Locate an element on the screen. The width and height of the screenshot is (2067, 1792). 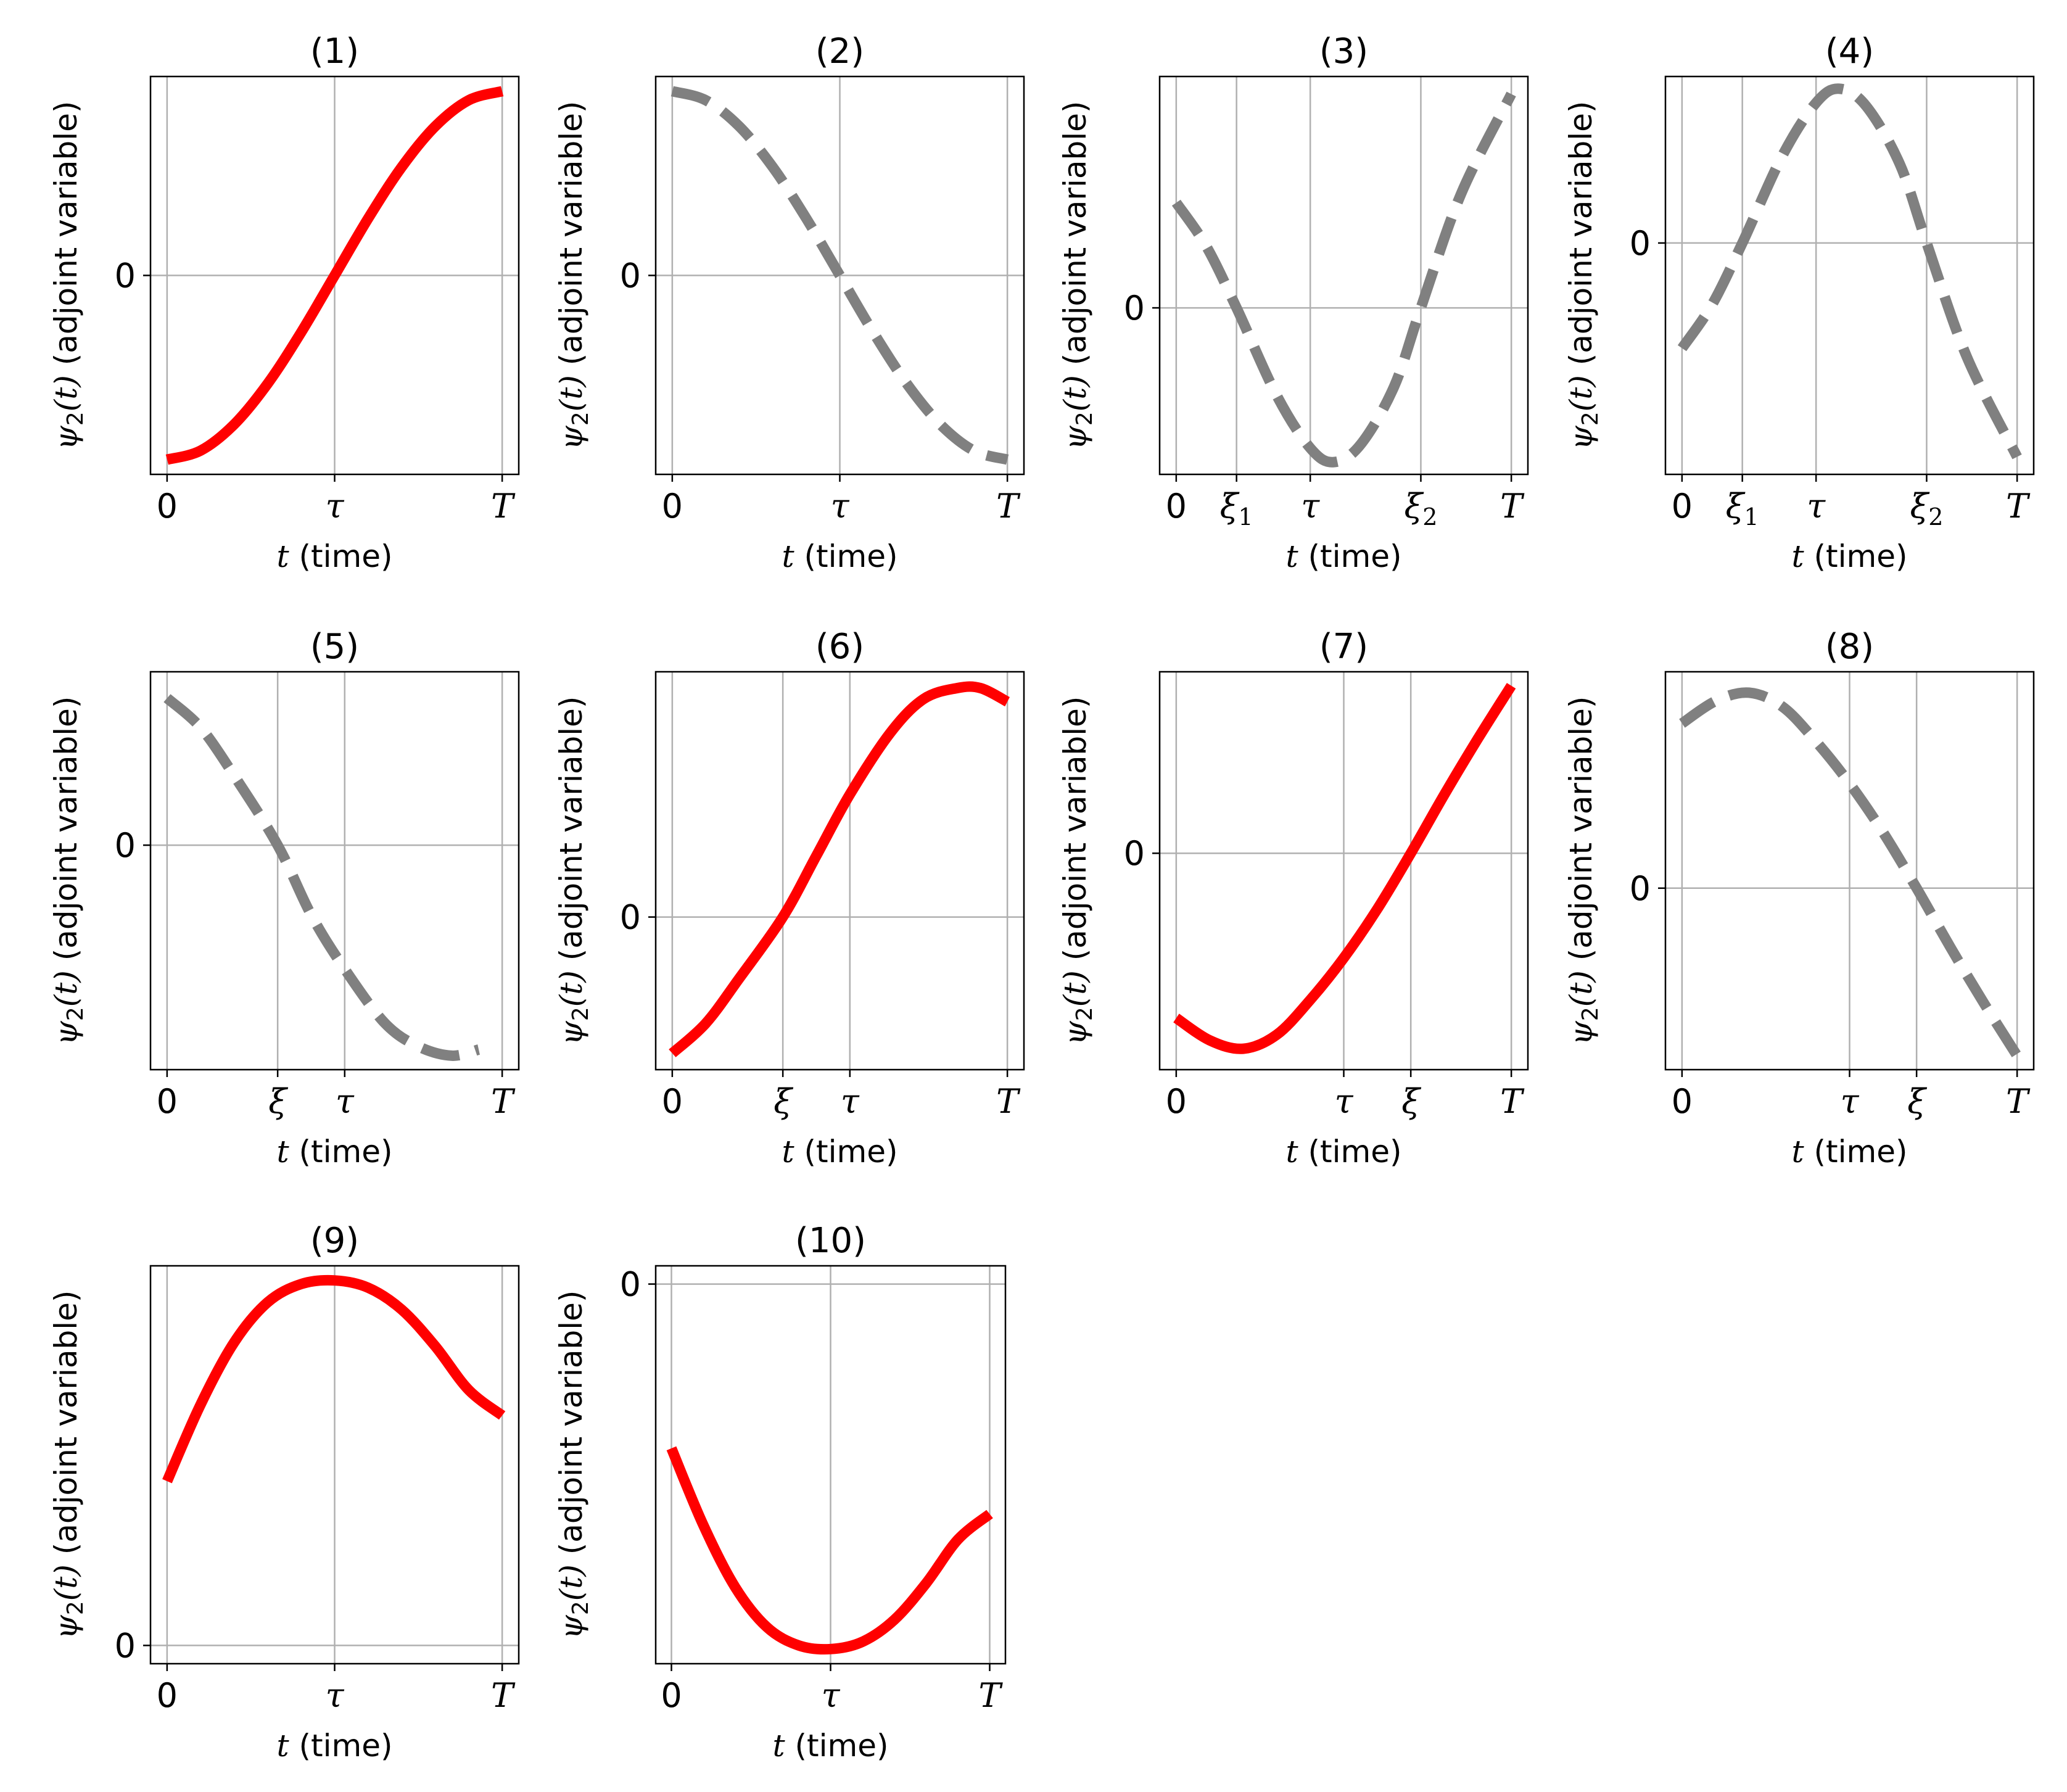
subplot-title: (1) is located at coordinates (334, 52).